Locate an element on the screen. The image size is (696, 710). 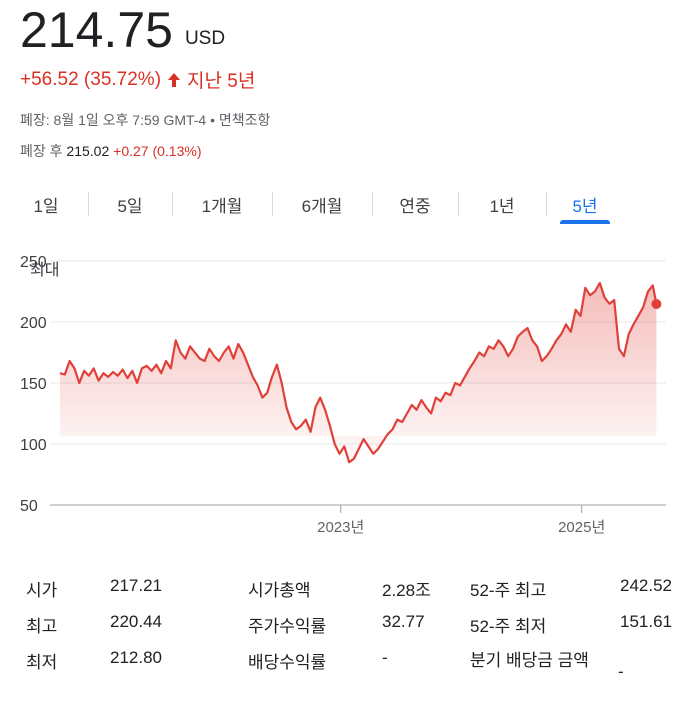
x-axis-ticks: 2023년 2025년 is located at coordinates (461, 520).